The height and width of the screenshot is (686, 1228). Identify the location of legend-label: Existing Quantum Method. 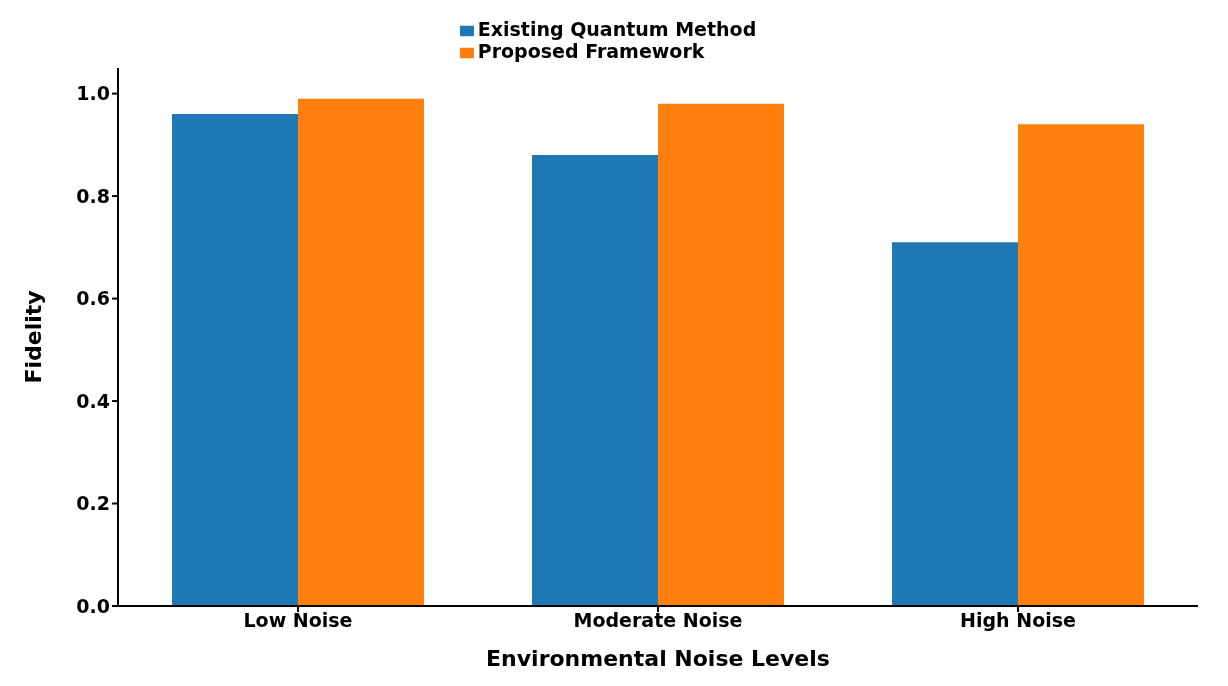
(617, 29).